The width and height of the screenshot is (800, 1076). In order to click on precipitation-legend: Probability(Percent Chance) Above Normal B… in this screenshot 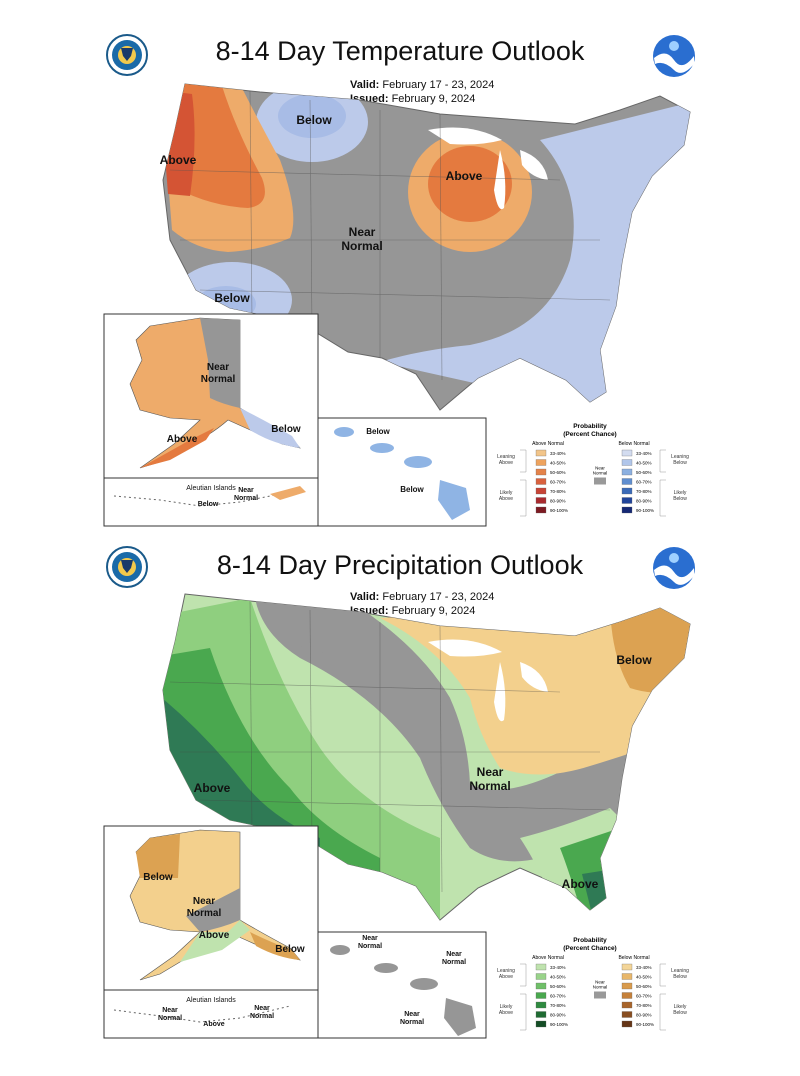, I will do `click(593, 984)`.